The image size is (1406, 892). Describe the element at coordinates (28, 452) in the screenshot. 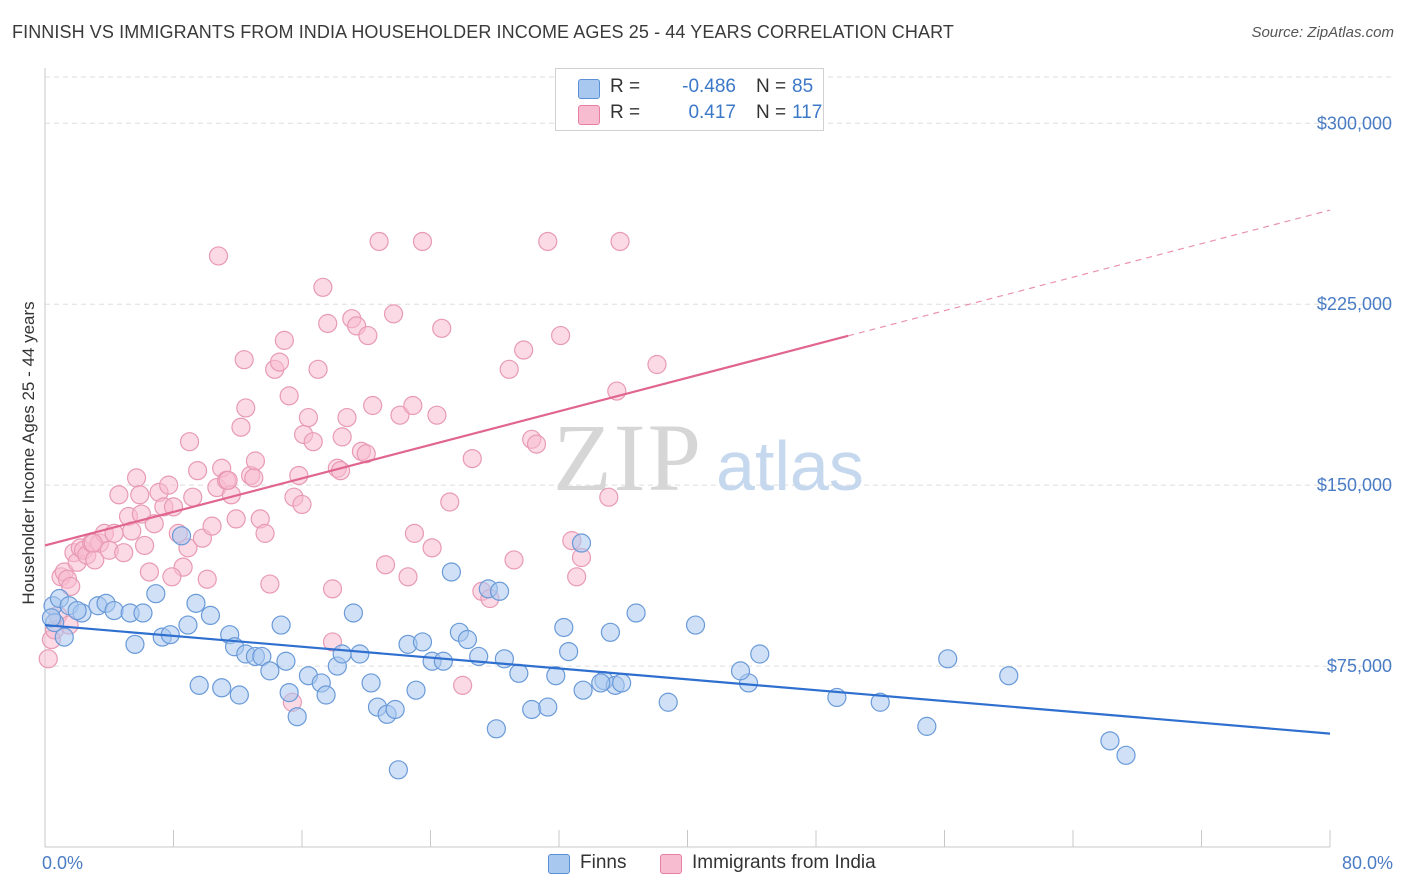

I see `y-axis-label: Householder Income Ages 25 - 44 years` at that location.